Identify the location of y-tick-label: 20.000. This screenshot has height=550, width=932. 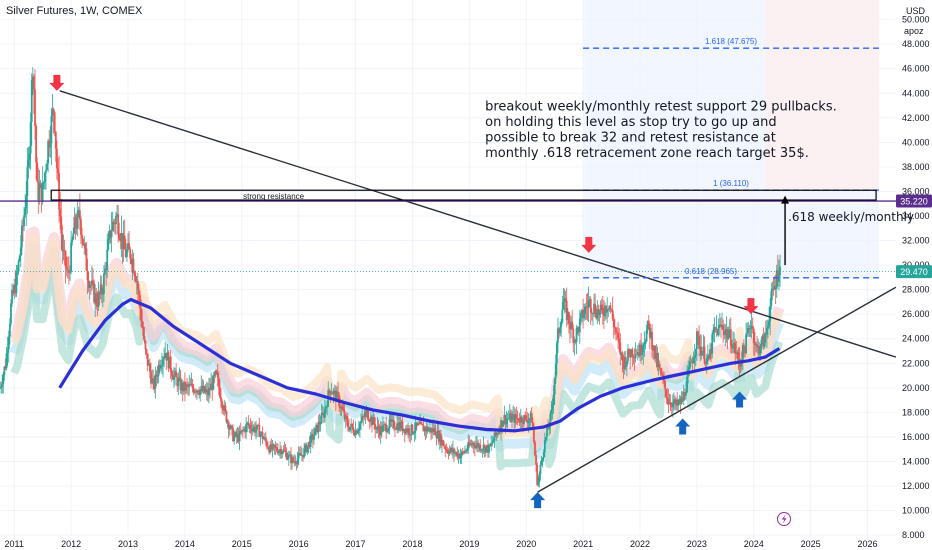
(916, 388).